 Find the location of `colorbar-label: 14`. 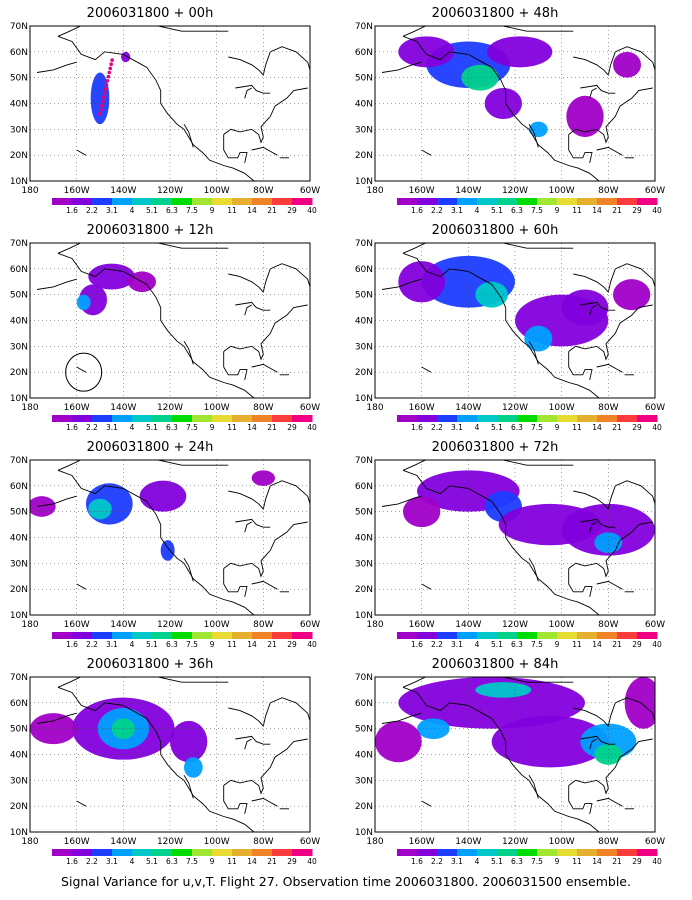

colorbar-label: 14 is located at coordinates (597, 210).